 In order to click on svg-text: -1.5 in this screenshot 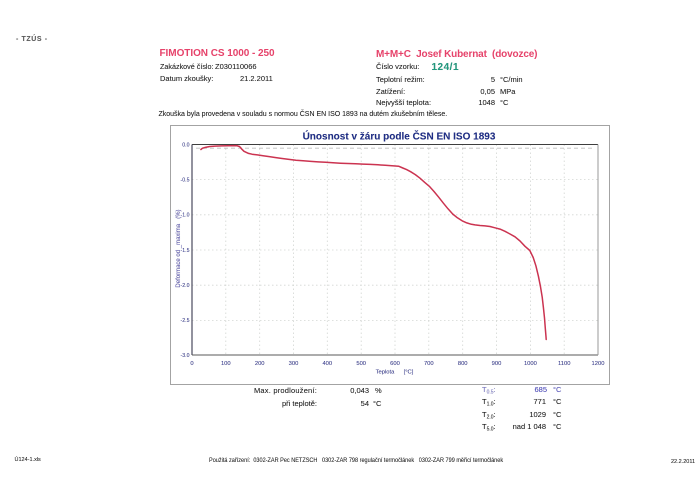, I will do `click(185, 251)`.